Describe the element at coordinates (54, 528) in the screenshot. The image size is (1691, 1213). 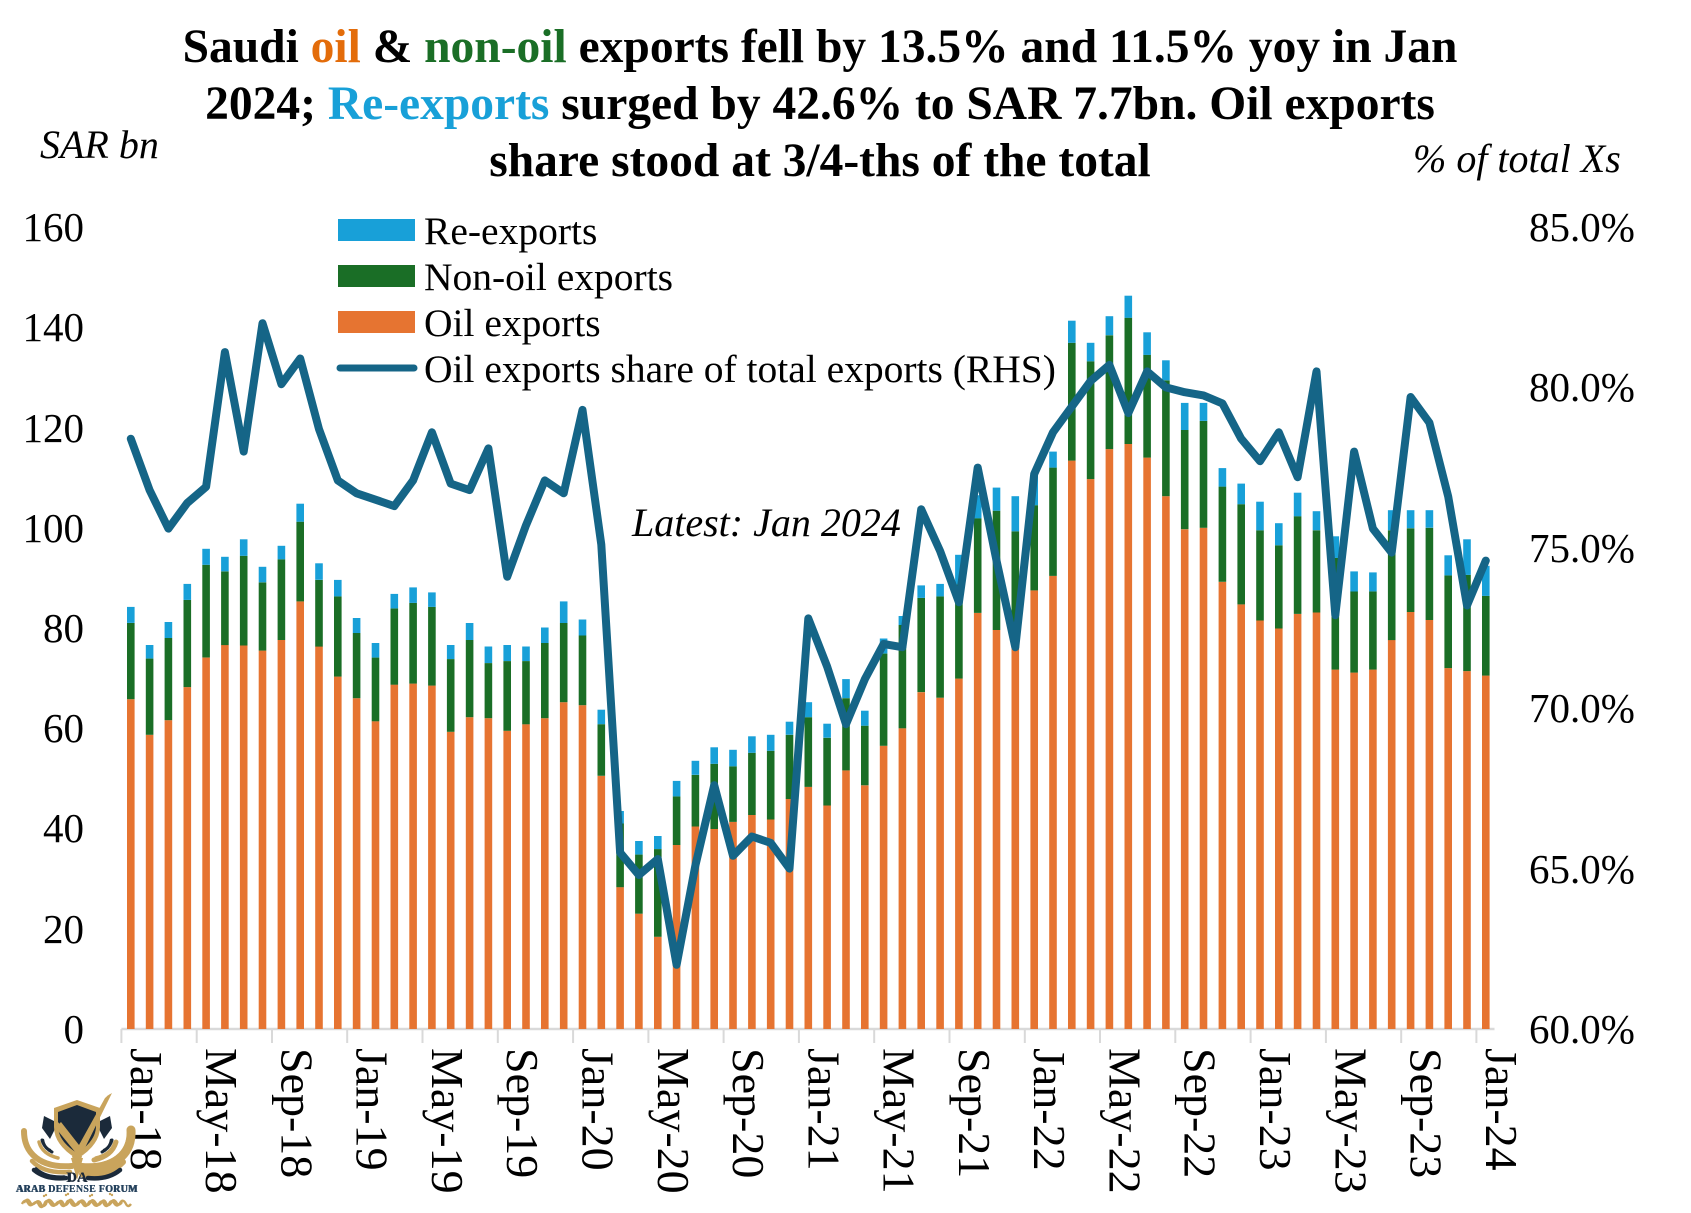
I see `svg-text: 100` at that location.